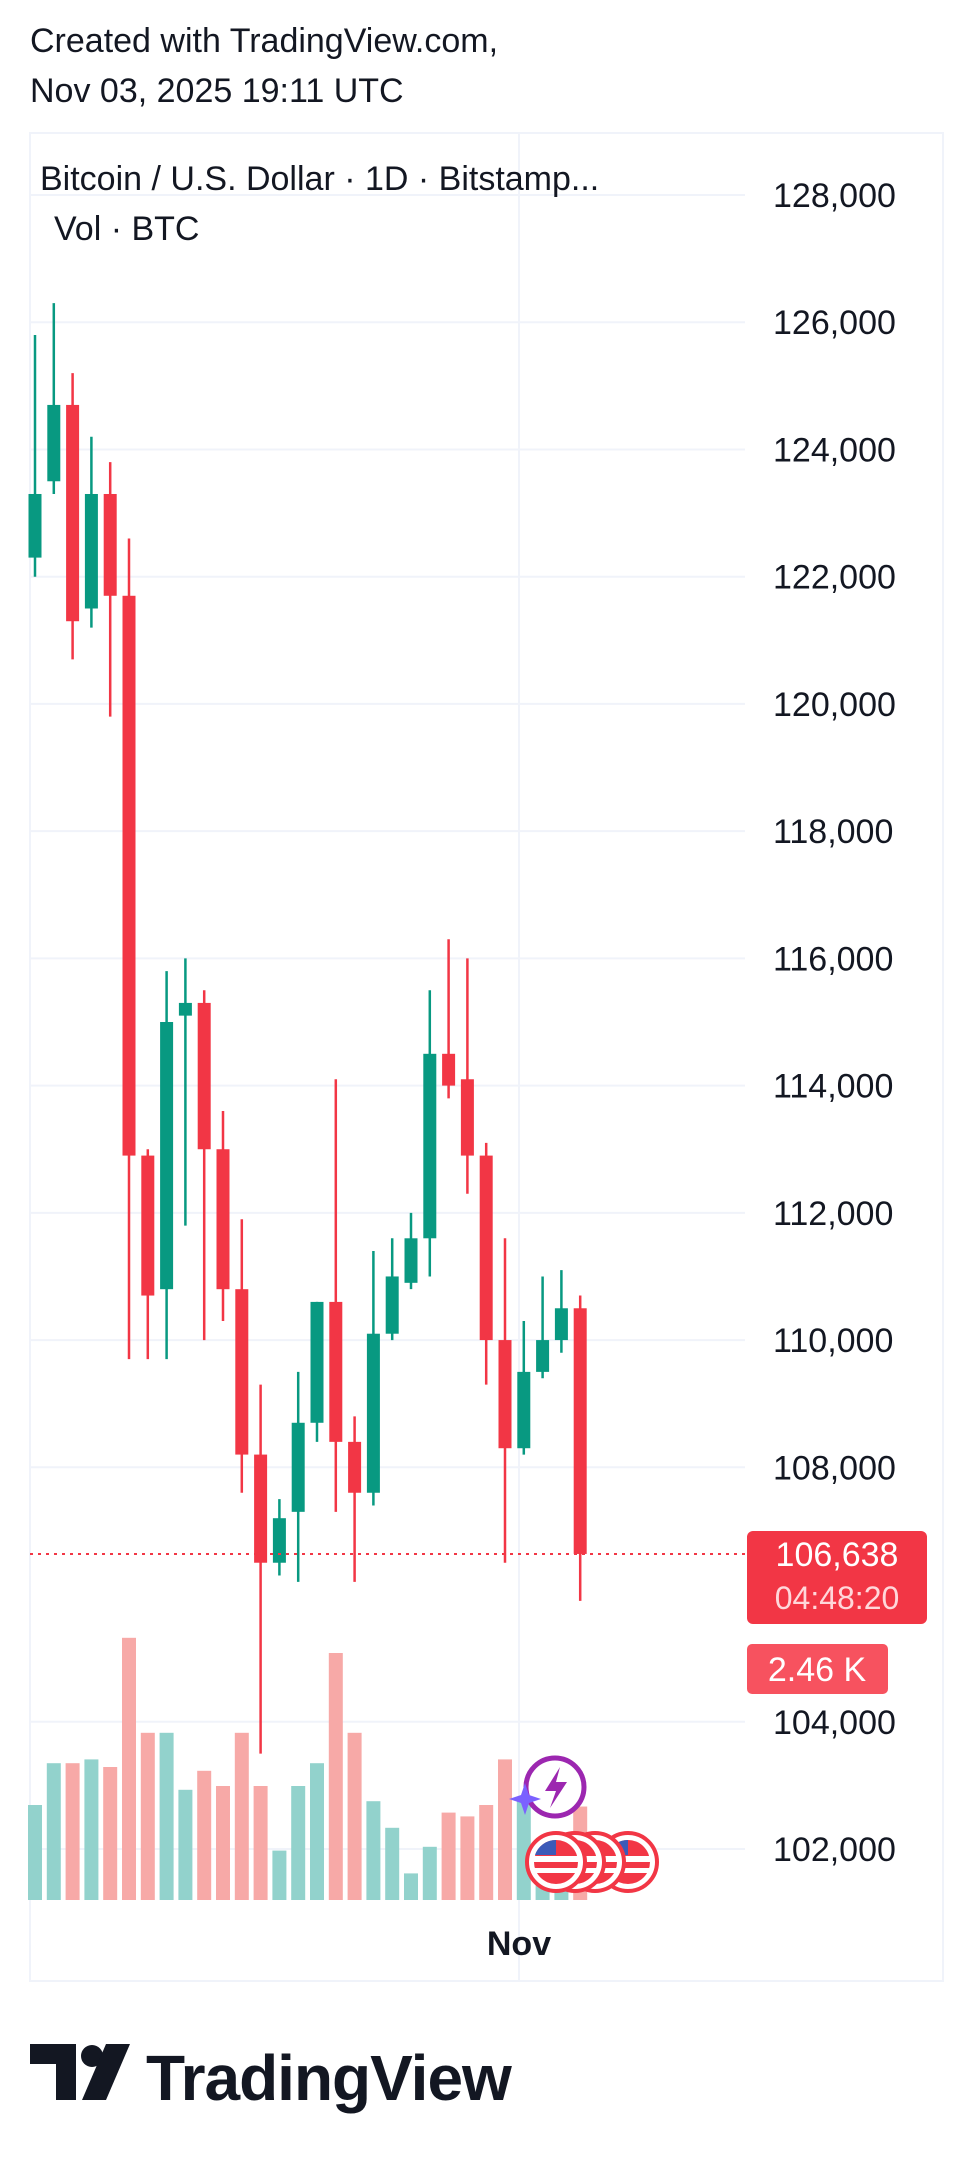 The height and width of the screenshot is (2163, 972). Describe the element at coordinates (837, 1598) in the screenshot. I see `bar-countdown: 04:48:20` at that location.